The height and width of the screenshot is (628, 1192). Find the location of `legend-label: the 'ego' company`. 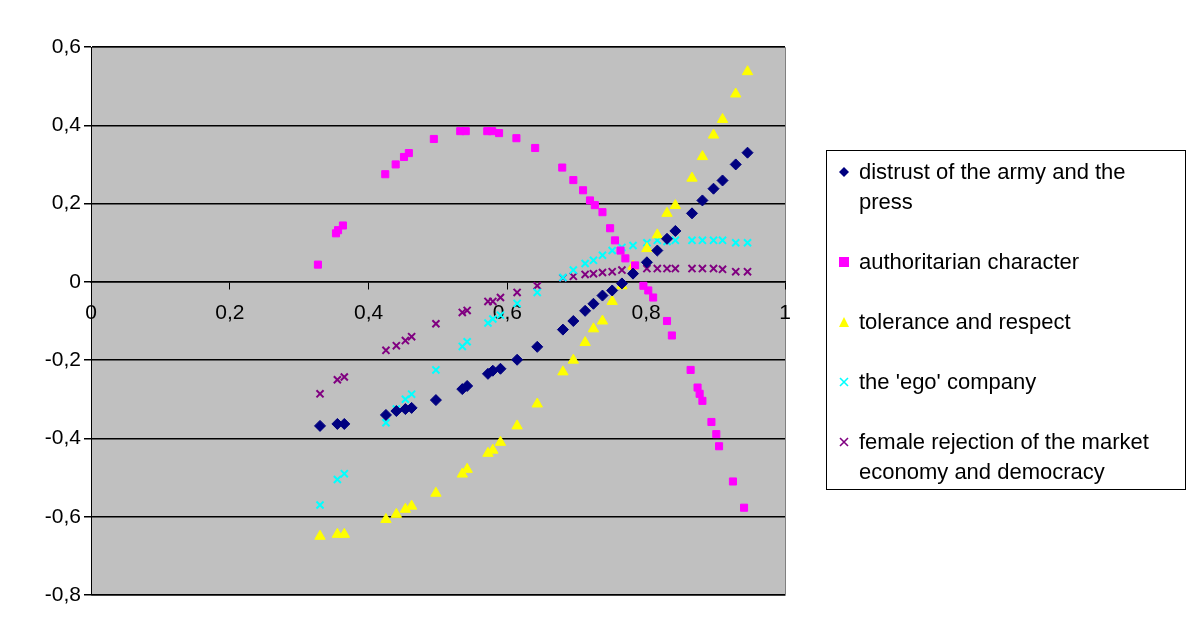

legend-label: the 'ego' company is located at coordinates (948, 382).